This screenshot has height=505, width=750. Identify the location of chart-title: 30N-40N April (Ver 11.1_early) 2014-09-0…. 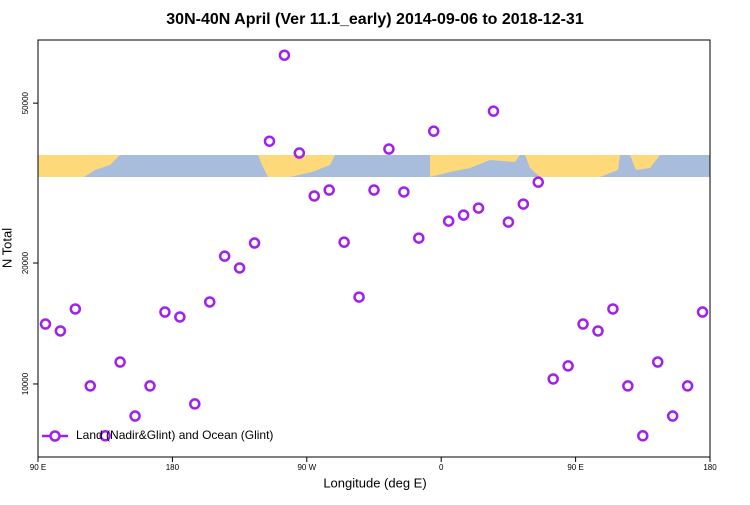
(375, 19).